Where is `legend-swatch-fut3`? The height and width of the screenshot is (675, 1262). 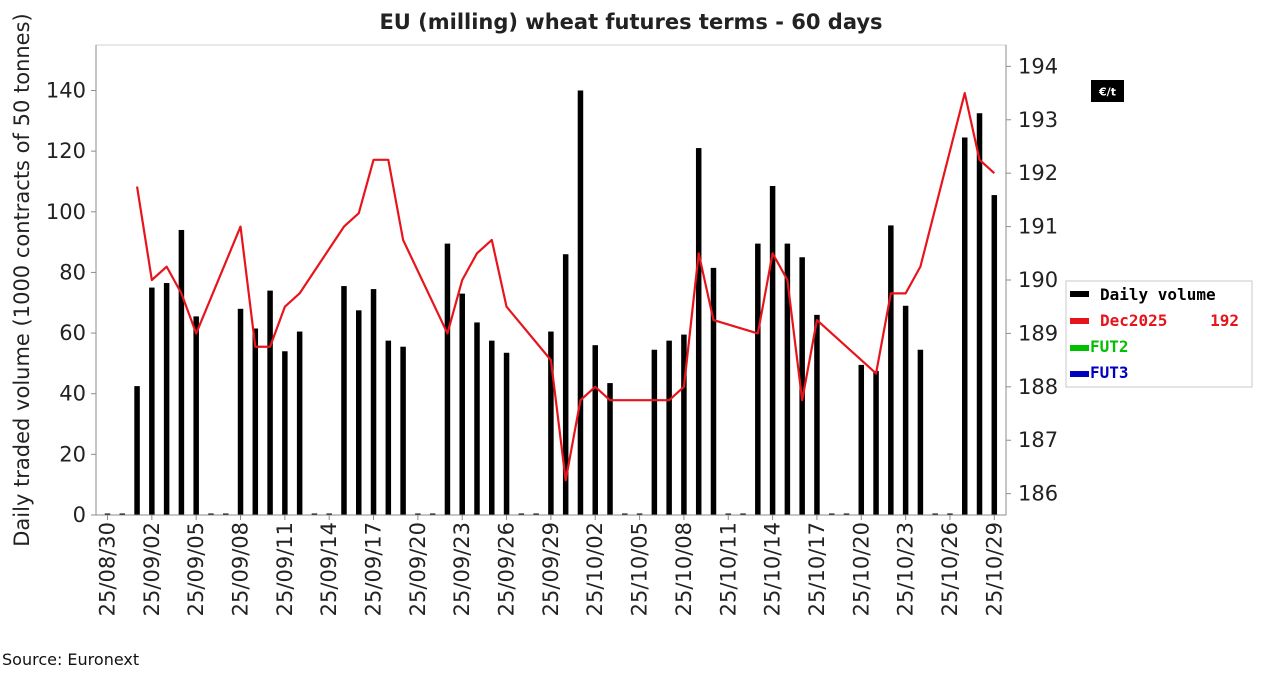 legend-swatch-fut3 is located at coordinates (1079, 374).